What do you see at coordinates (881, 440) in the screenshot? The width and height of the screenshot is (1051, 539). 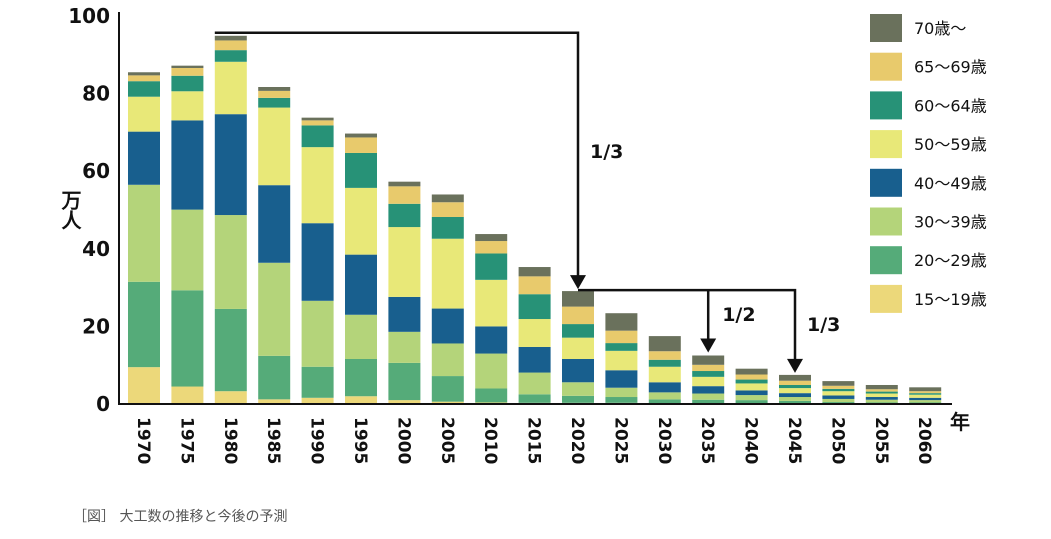 I see `x-tick-label-2055: 2055` at bounding box center [881, 440].